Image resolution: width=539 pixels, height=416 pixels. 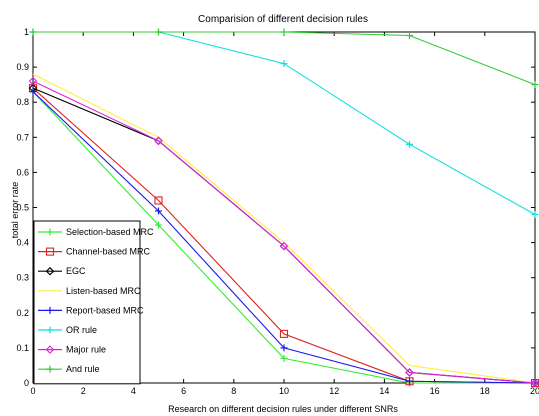 What do you see at coordinates (32, 391) in the screenshot?
I see `x-tick-label: 0` at bounding box center [32, 391].